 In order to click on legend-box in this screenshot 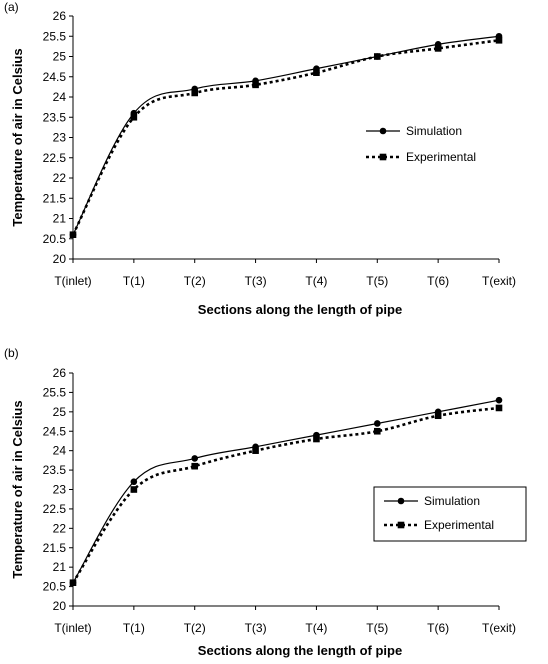, I will do `click(450, 514)`.